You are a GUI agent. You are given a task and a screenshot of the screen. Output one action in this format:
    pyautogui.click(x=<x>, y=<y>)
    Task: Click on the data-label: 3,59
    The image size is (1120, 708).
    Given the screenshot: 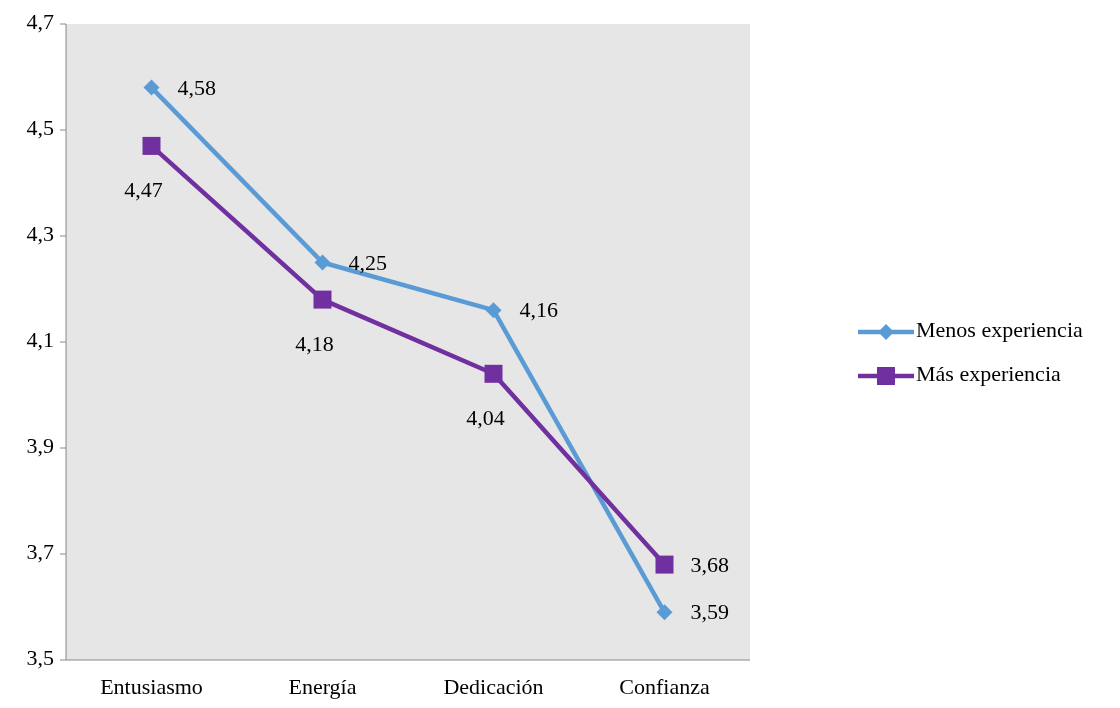 What is the action you would take?
    pyautogui.click(x=709, y=612)
    